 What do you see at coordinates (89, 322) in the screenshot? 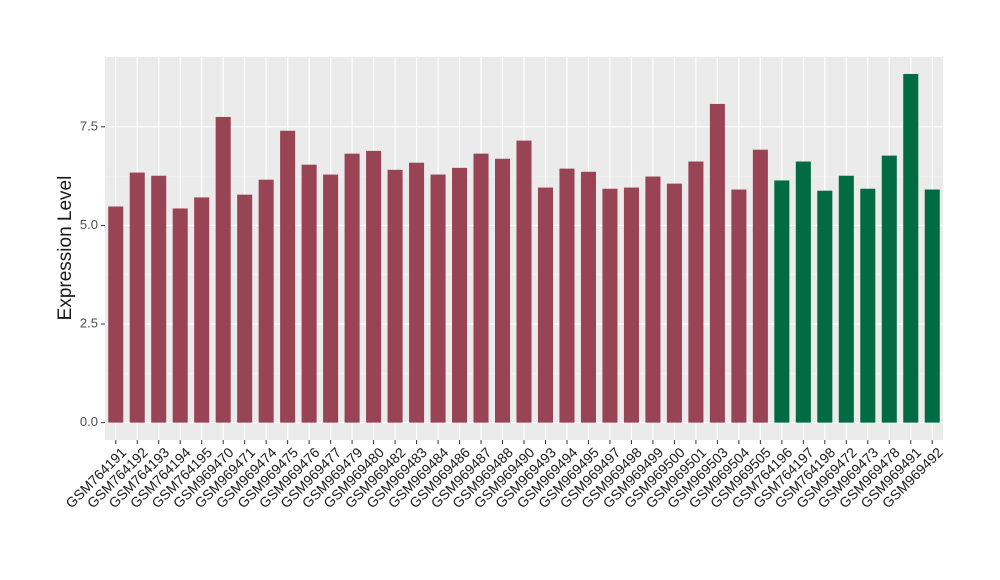
I see `y-tick-label: 2.5` at bounding box center [89, 322].